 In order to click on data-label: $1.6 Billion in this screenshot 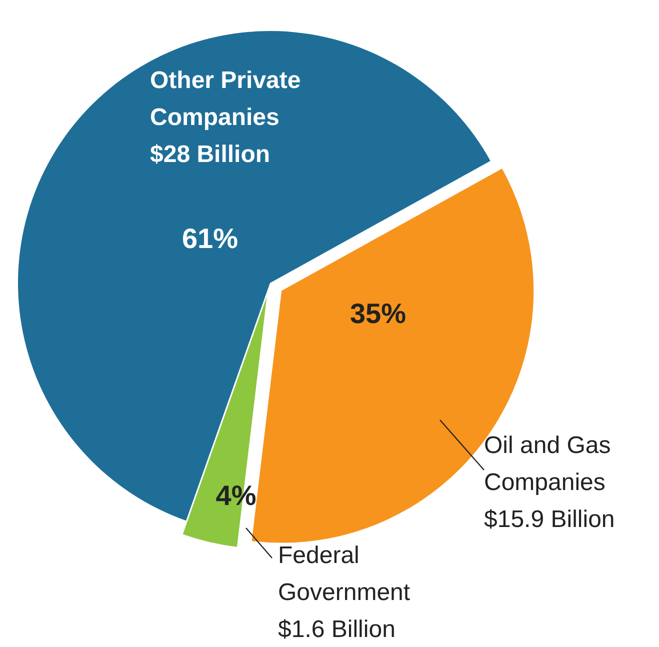, I will do `click(337, 629)`.